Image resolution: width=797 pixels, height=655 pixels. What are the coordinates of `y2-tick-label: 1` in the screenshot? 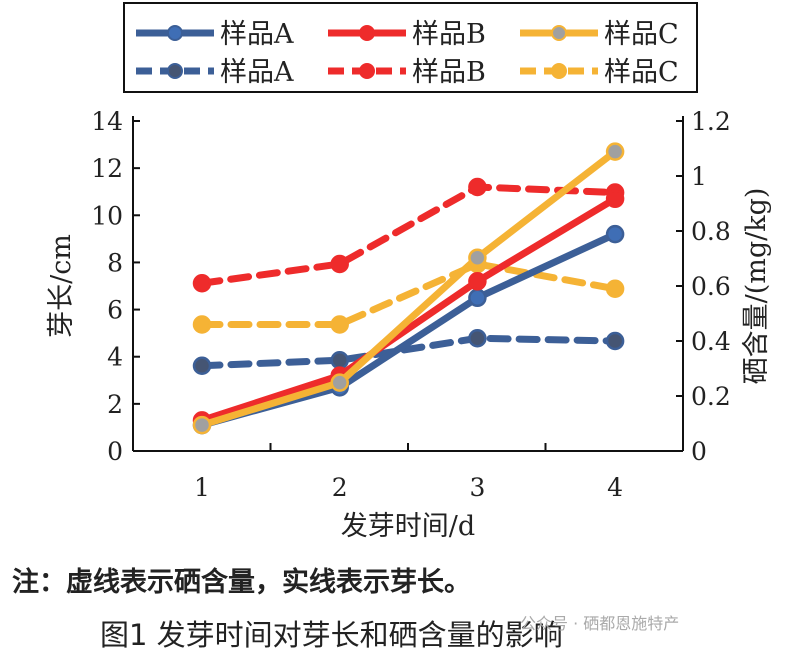 It's located at (699, 176).